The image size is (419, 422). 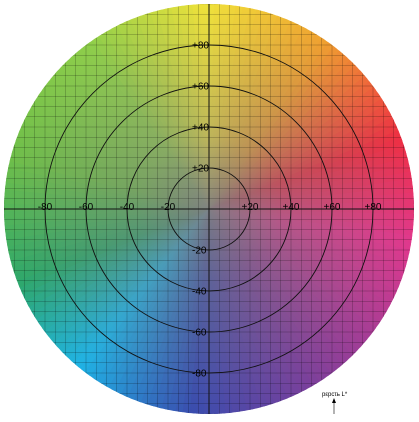 I want to click on y-tick-label: -80, so click(x=199, y=374).